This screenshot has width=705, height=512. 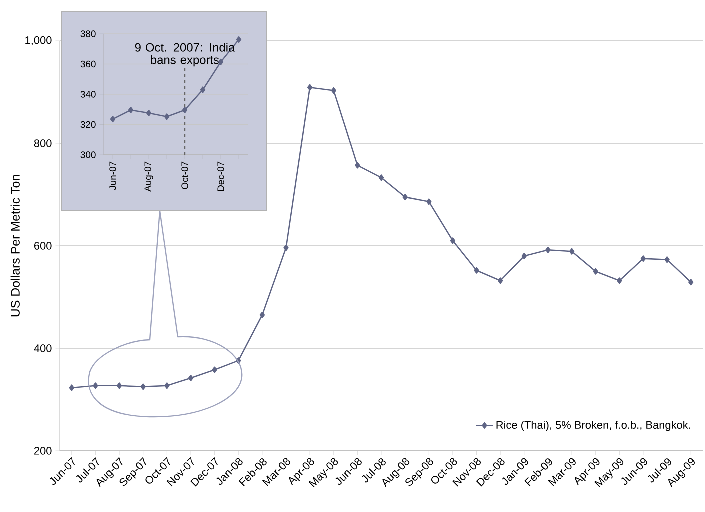 What do you see at coordinates (43, 348) in the screenshot?
I see `y-tick-label: 400` at bounding box center [43, 348].